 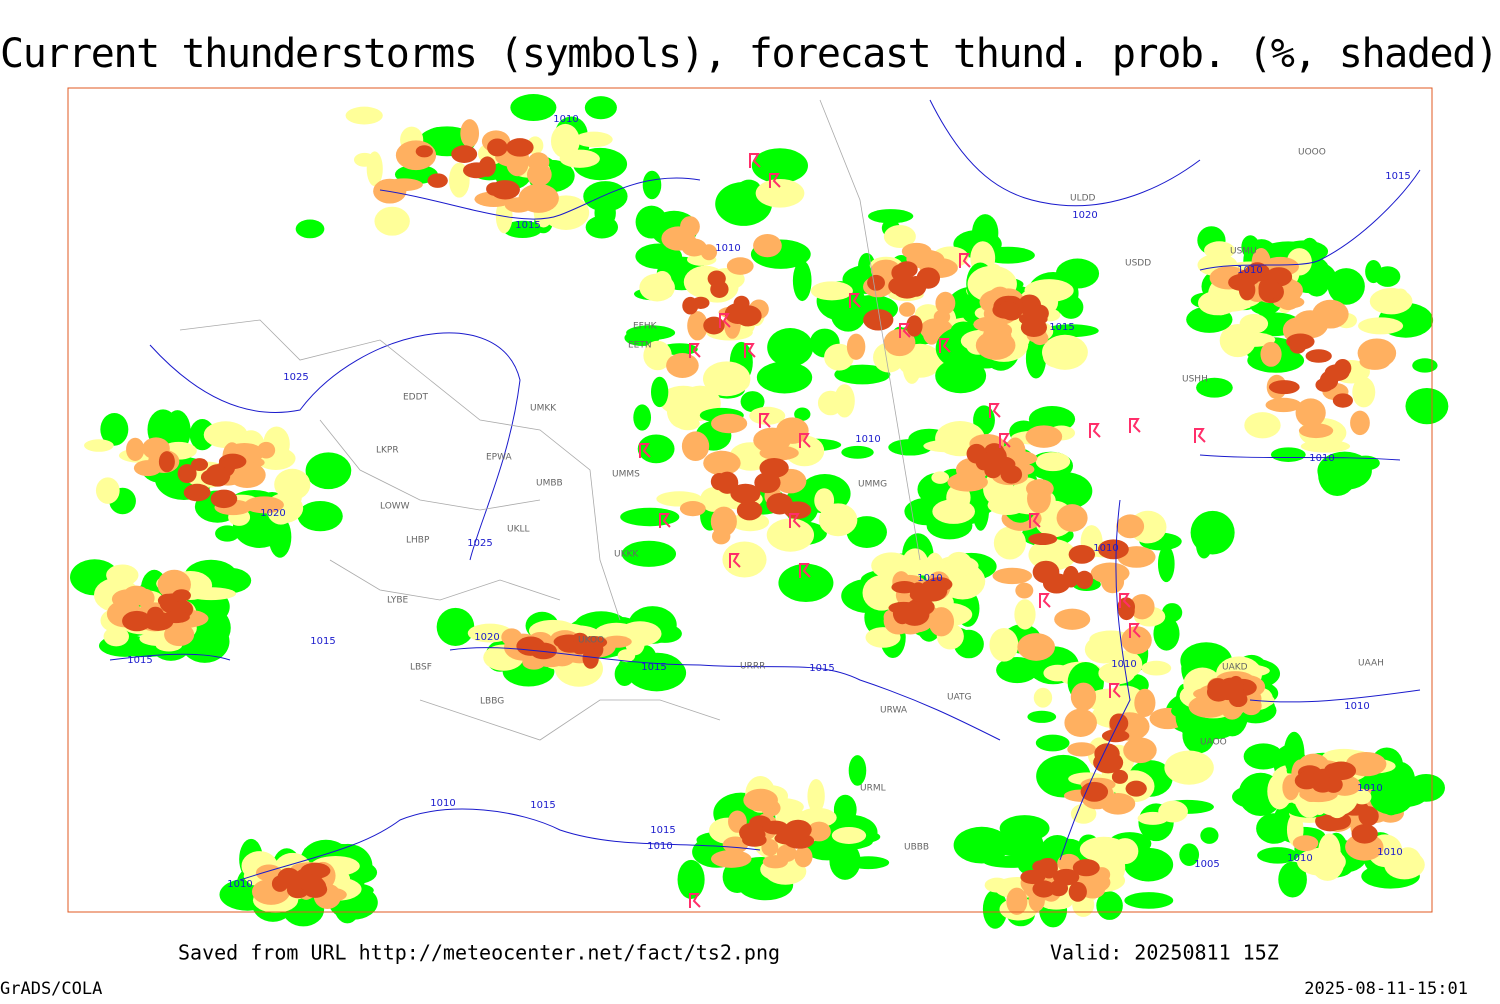 I want to click on valid-time: Valid: 20250811 15Z, so click(x=1164, y=953).